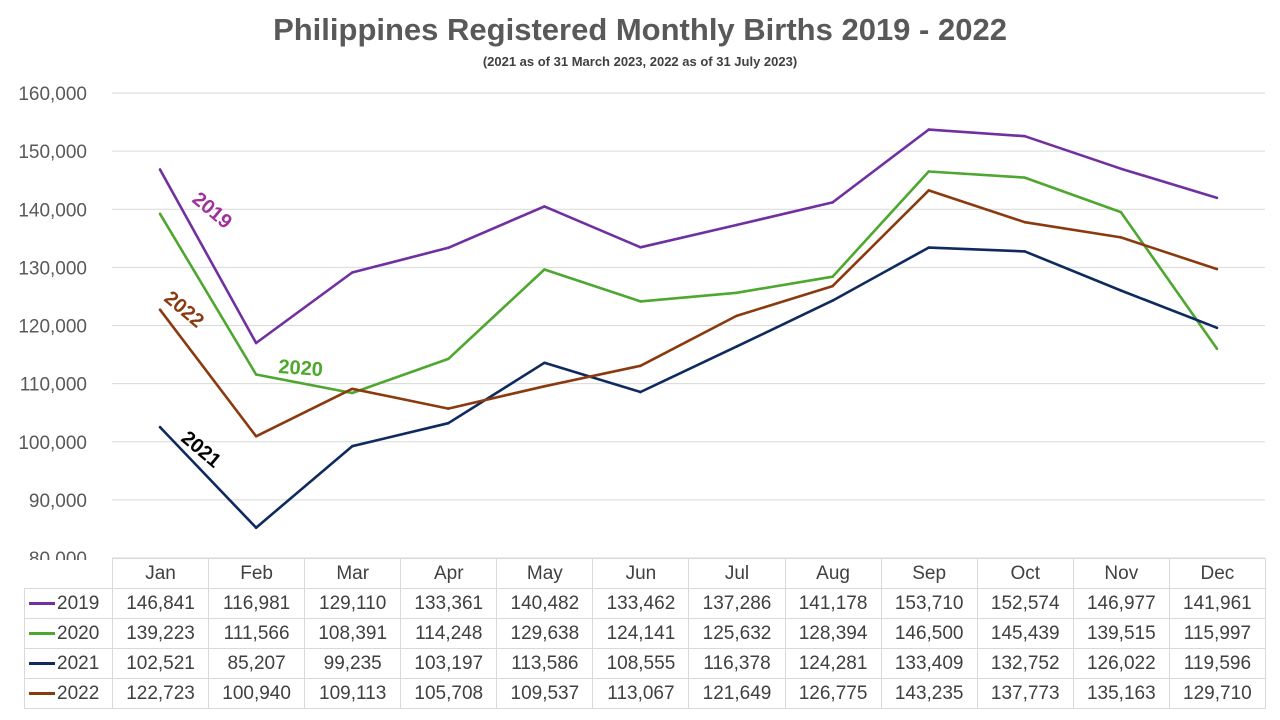  I want to click on legend-label: 2022, so click(78, 693).